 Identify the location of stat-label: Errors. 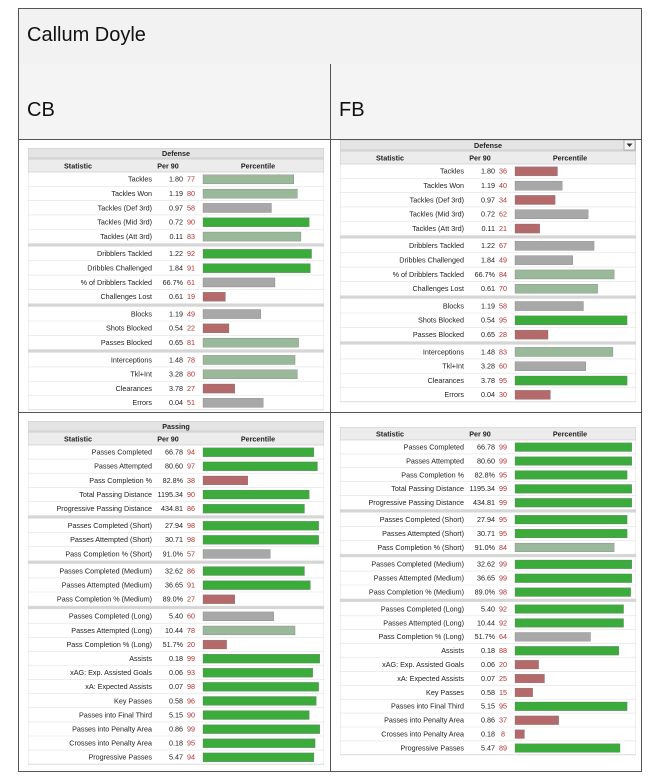
(142, 402).